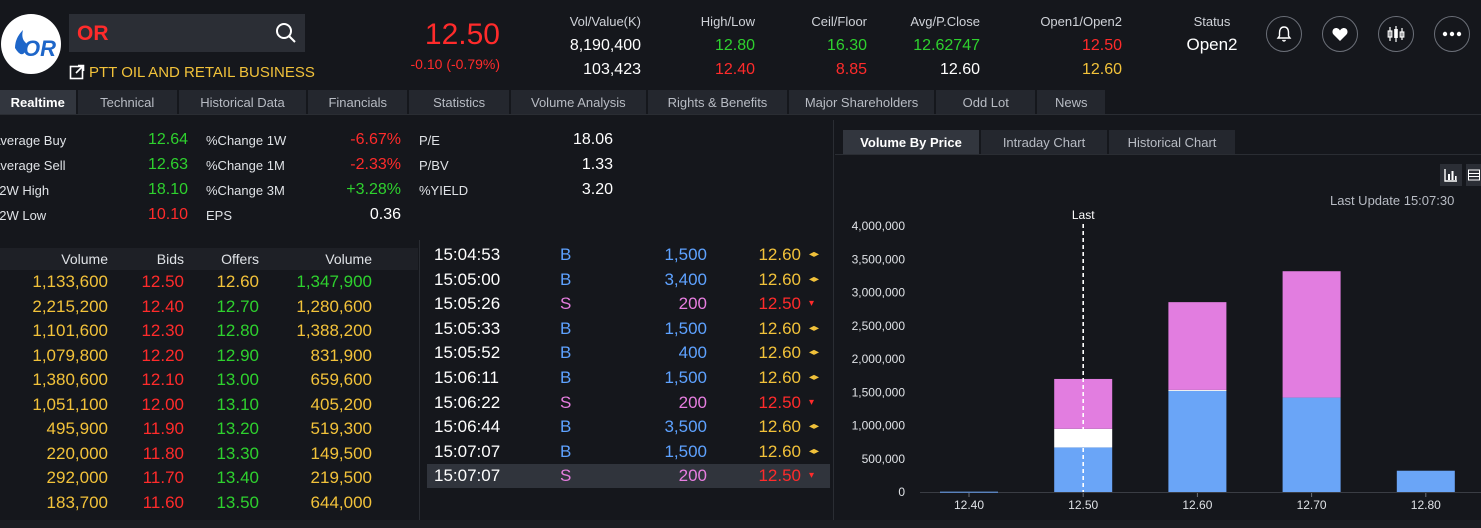 This screenshot has height=528, width=1481. What do you see at coordinates (459, 102) in the screenshot?
I see `tab-statistics: Statistics` at bounding box center [459, 102].